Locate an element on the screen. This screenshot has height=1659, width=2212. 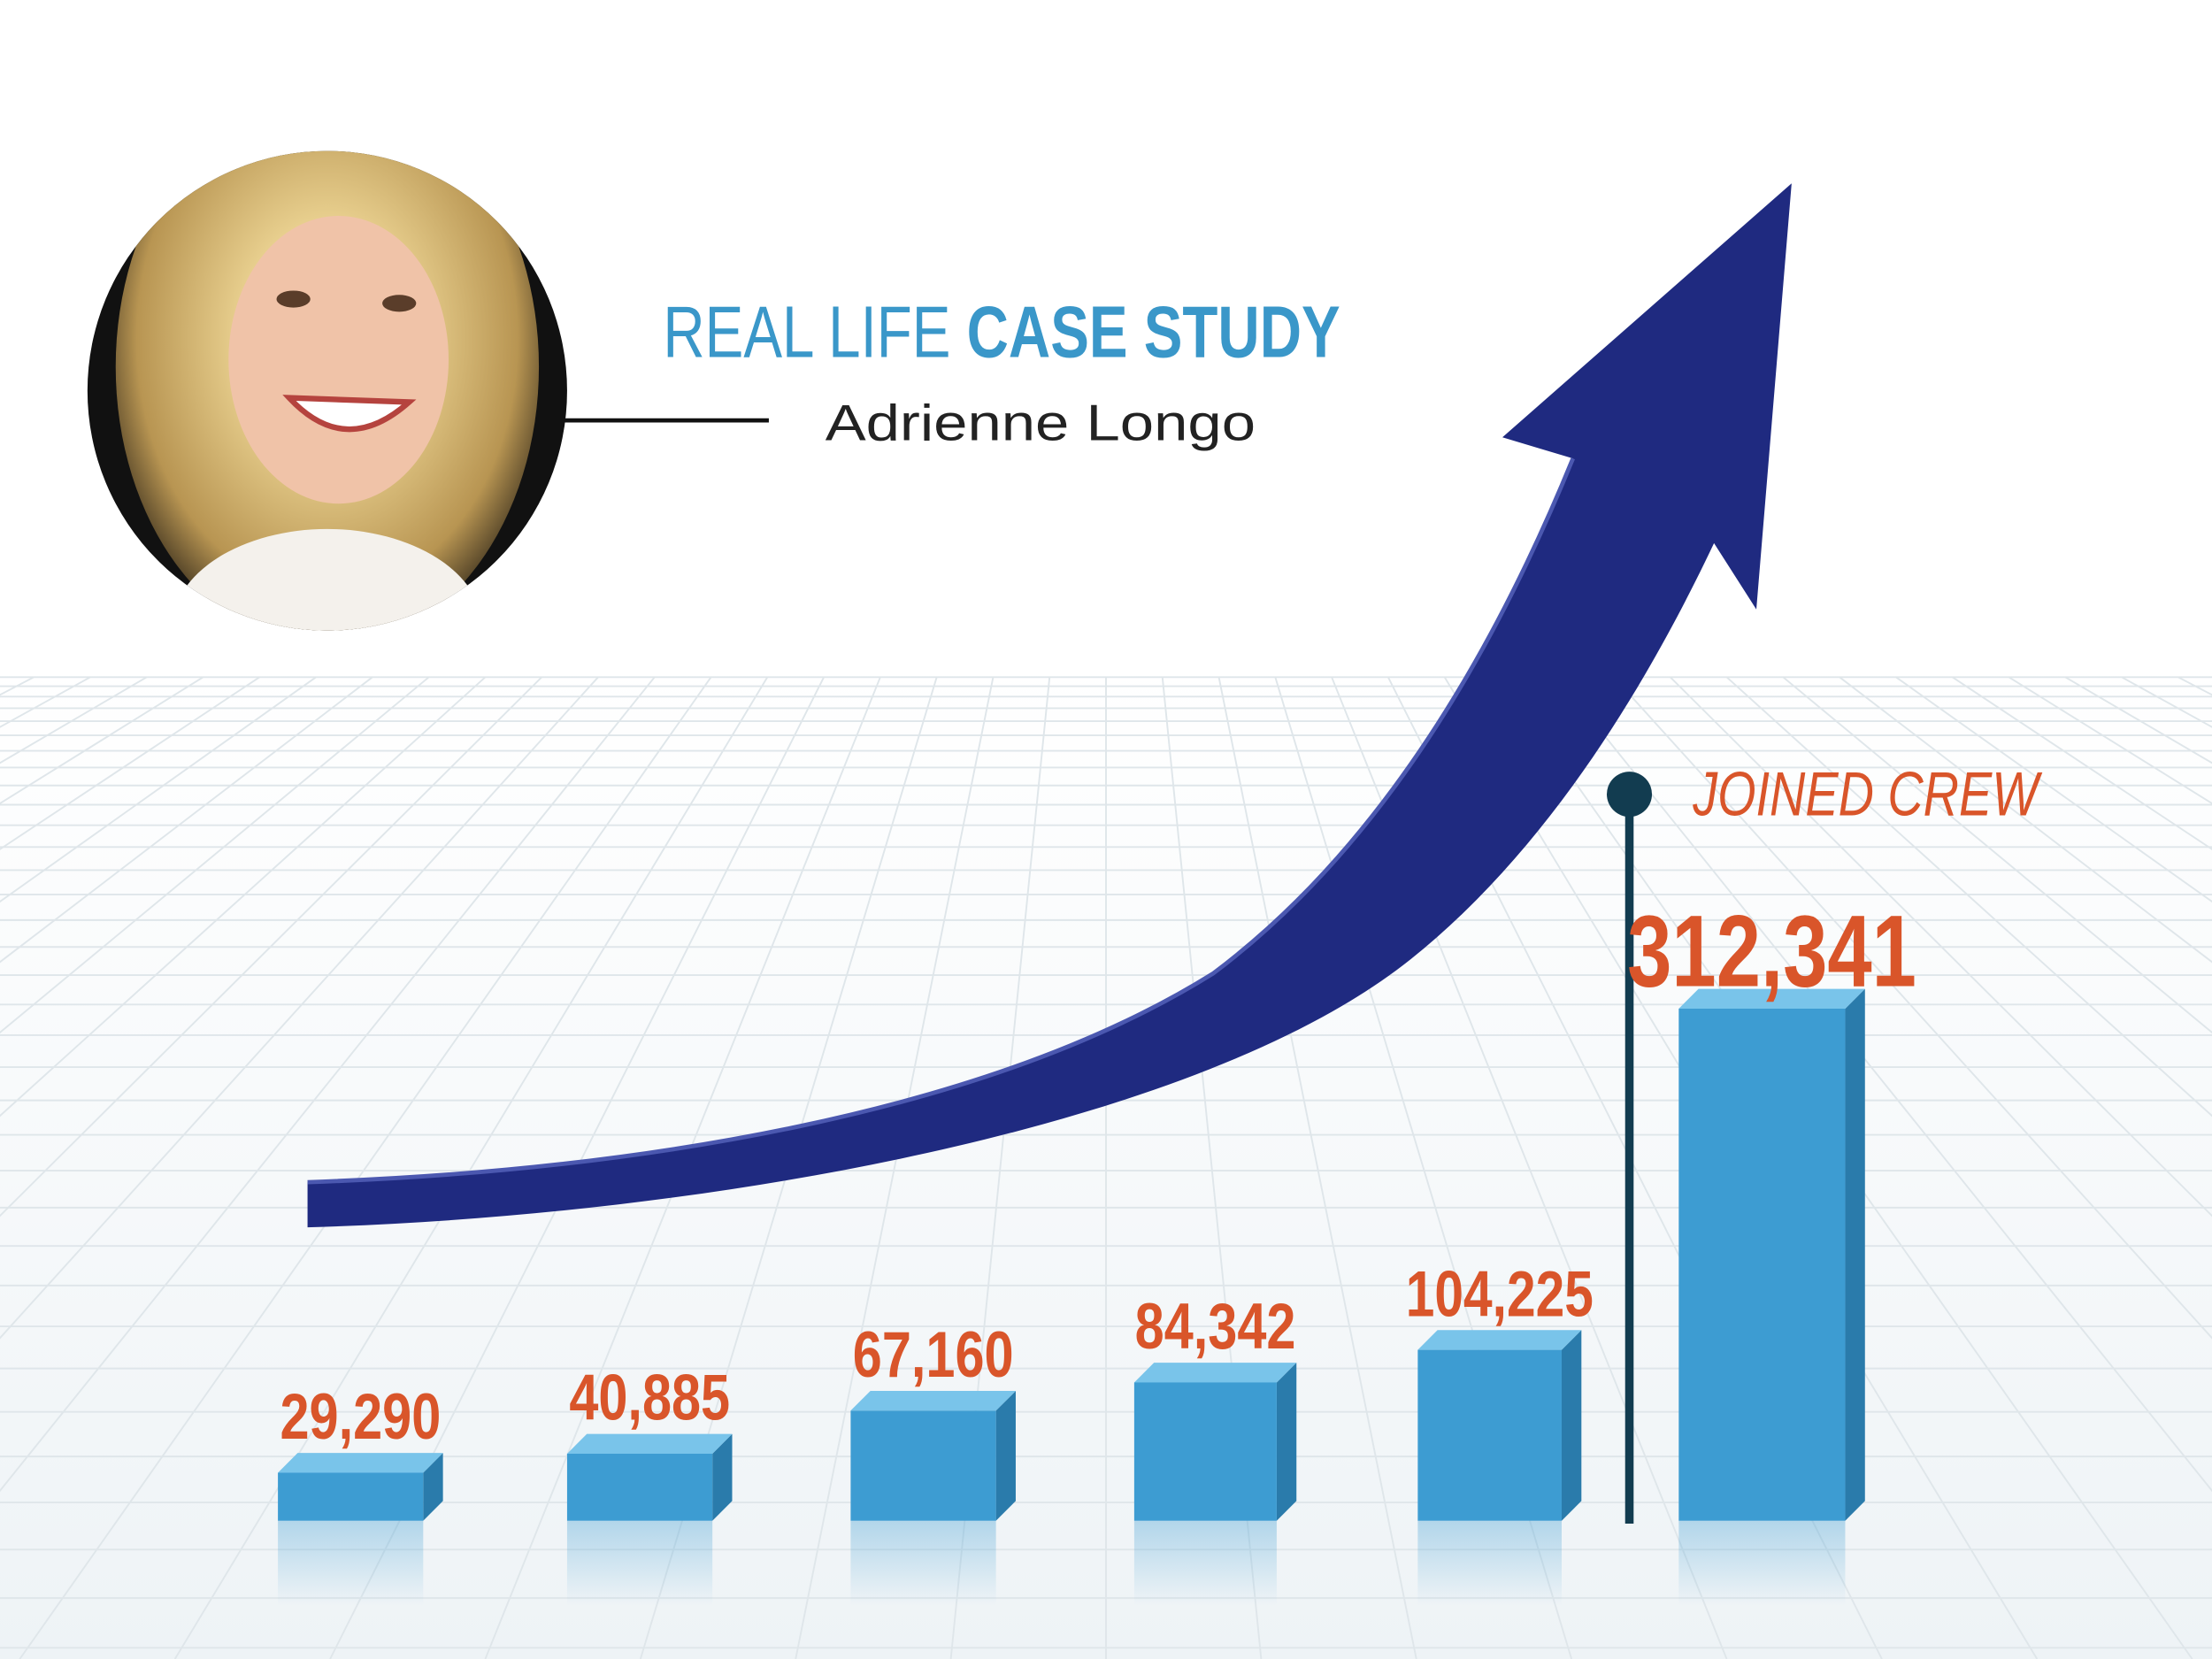
value-label: 40,885 is located at coordinates (650, 1398).